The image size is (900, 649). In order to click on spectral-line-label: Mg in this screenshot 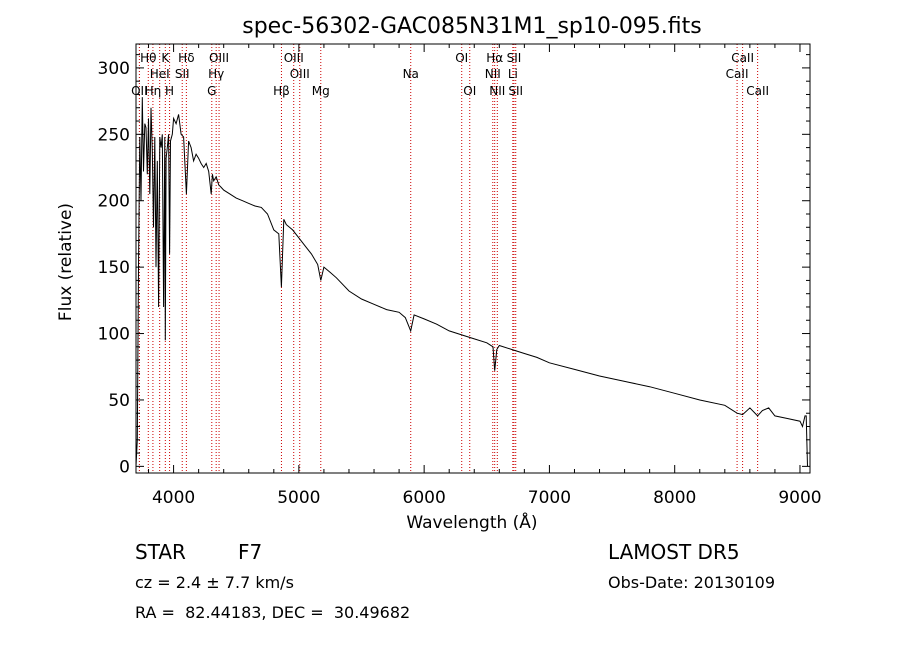, I will do `click(321, 91)`.